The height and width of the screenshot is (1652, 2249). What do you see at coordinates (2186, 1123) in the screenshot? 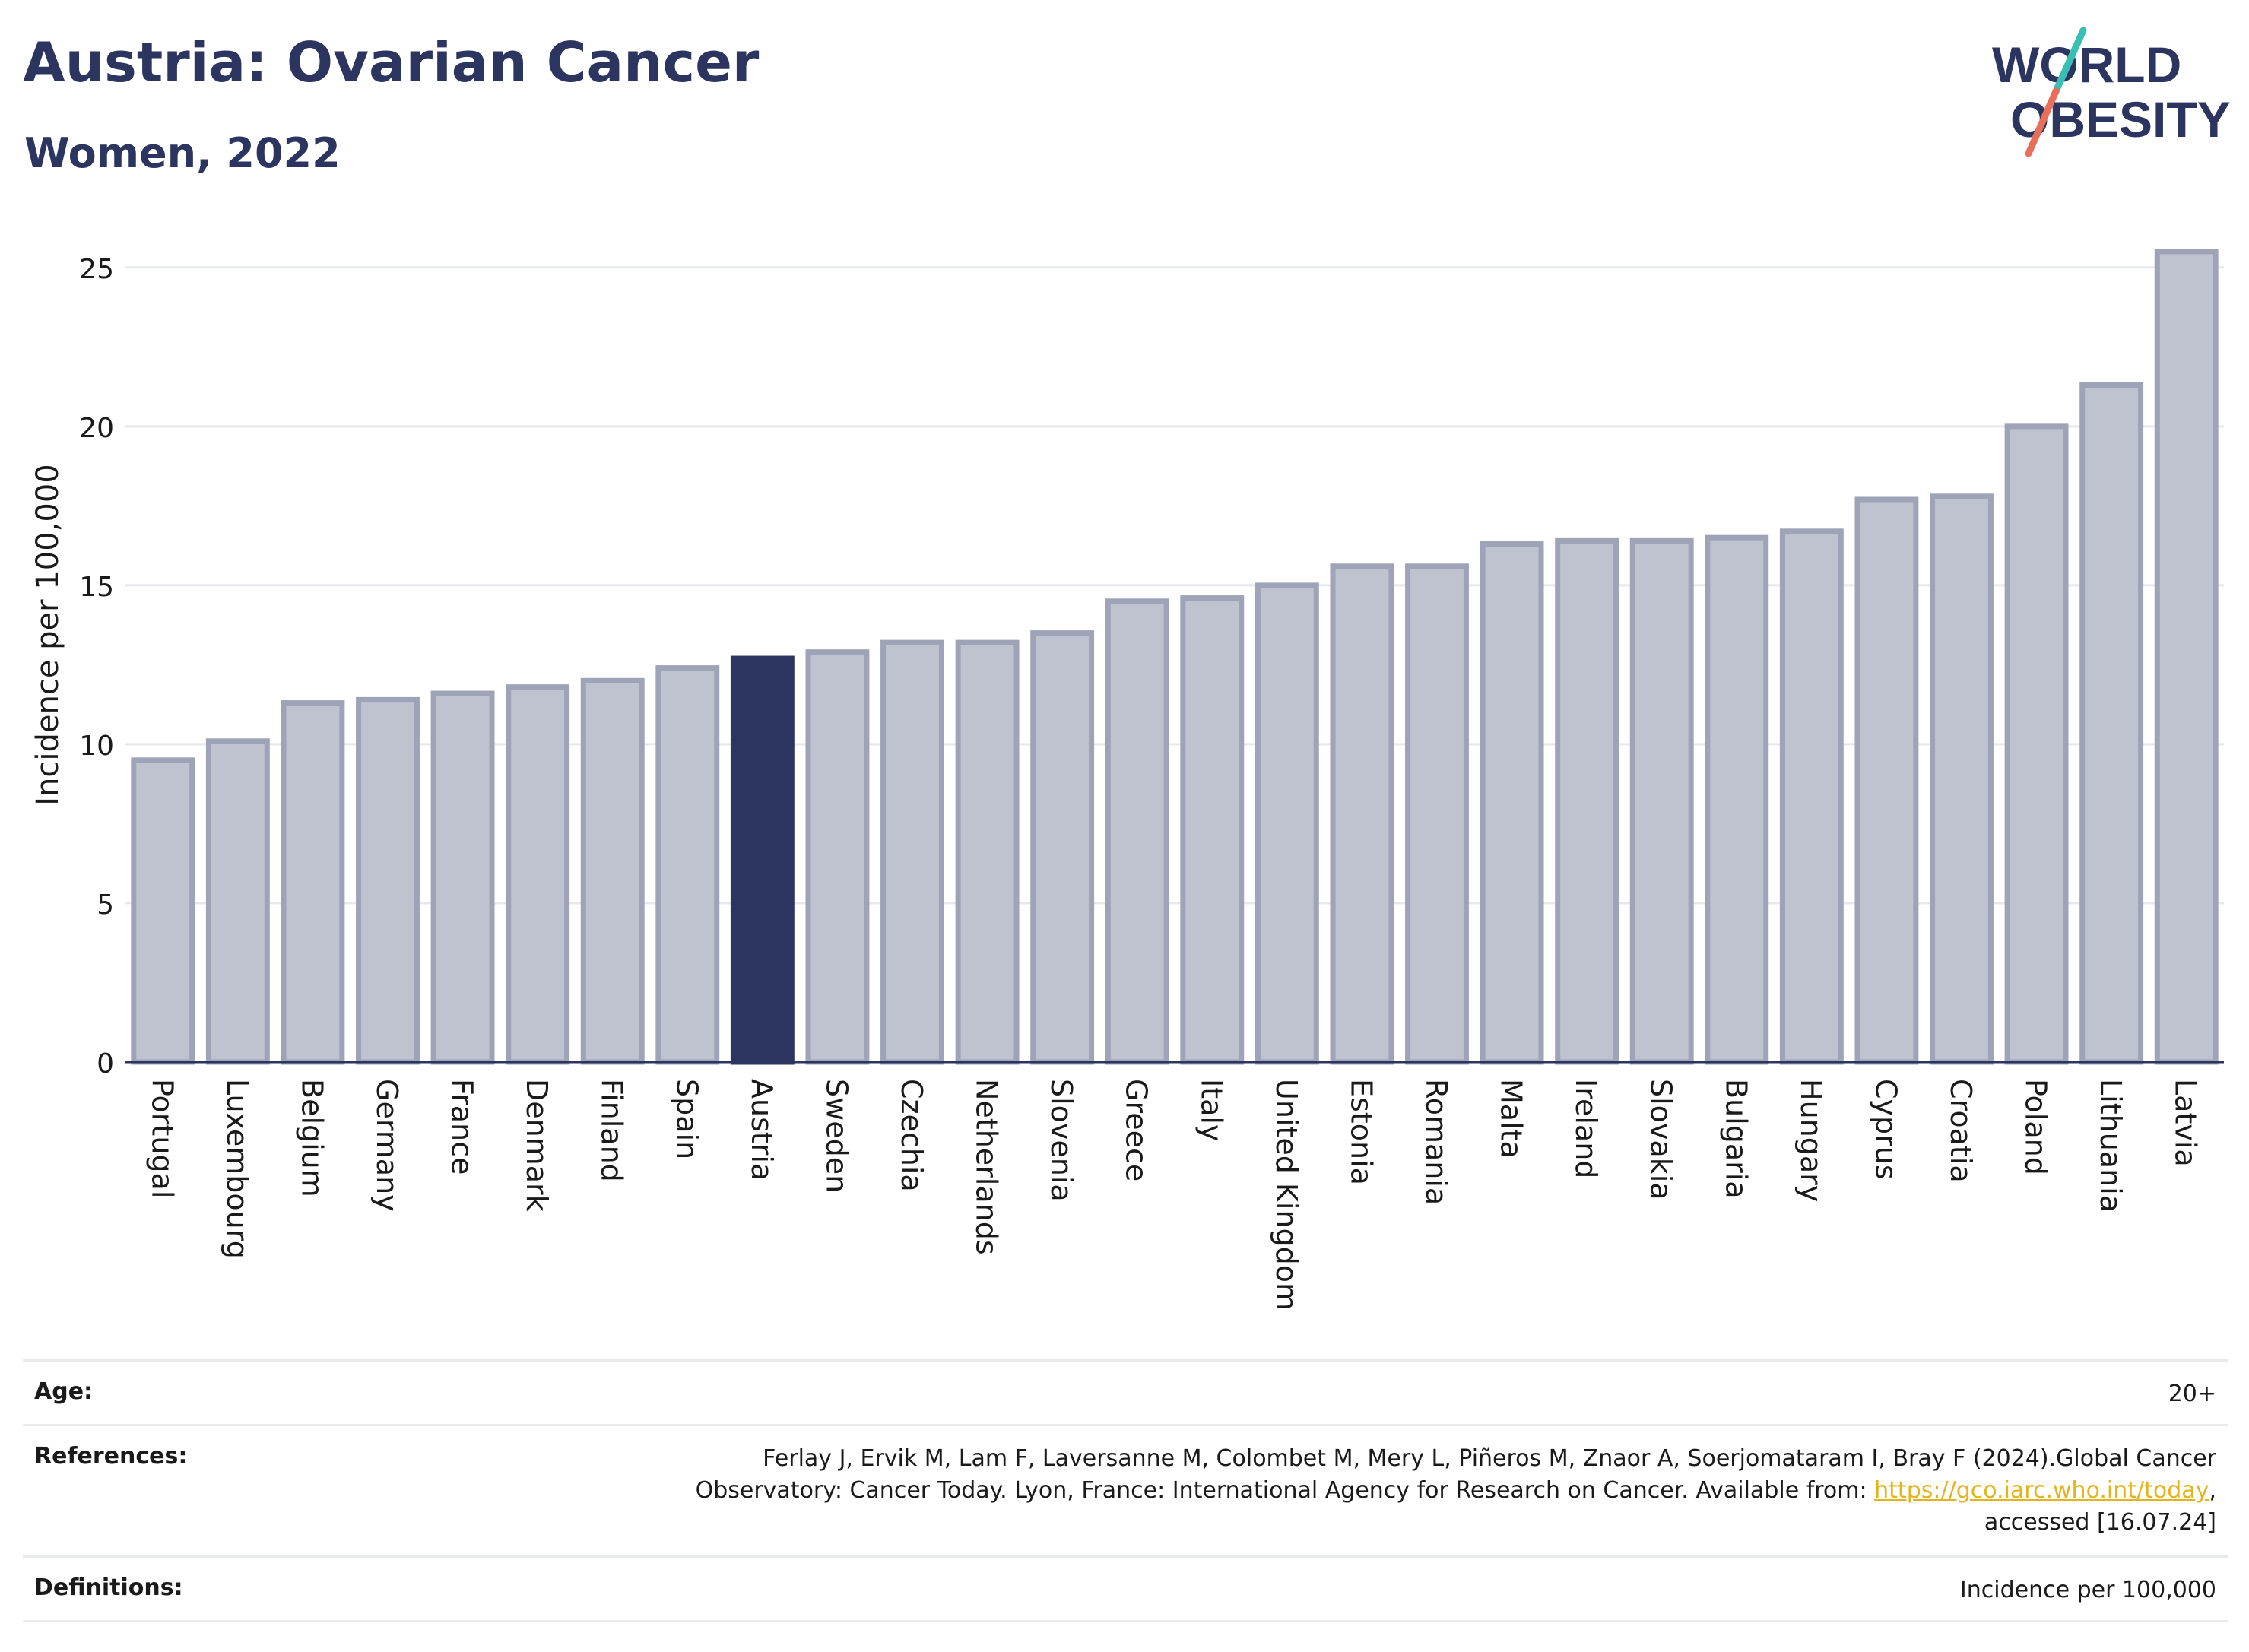
I see `x-tick-label: Latvia` at bounding box center [2186, 1123].